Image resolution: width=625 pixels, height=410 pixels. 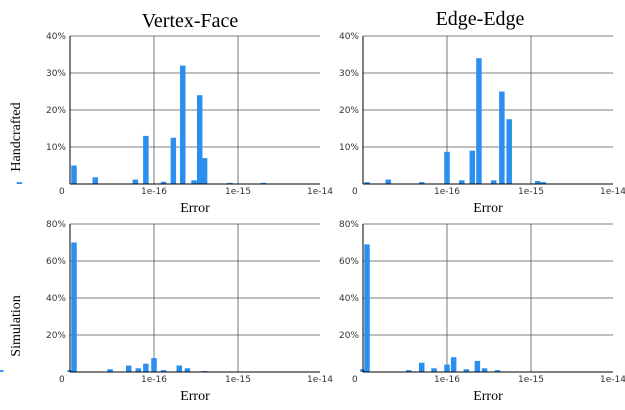 What do you see at coordinates (190, 21) in the screenshot?
I see `column-title-vertex-face: Vertex-Face` at bounding box center [190, 21].